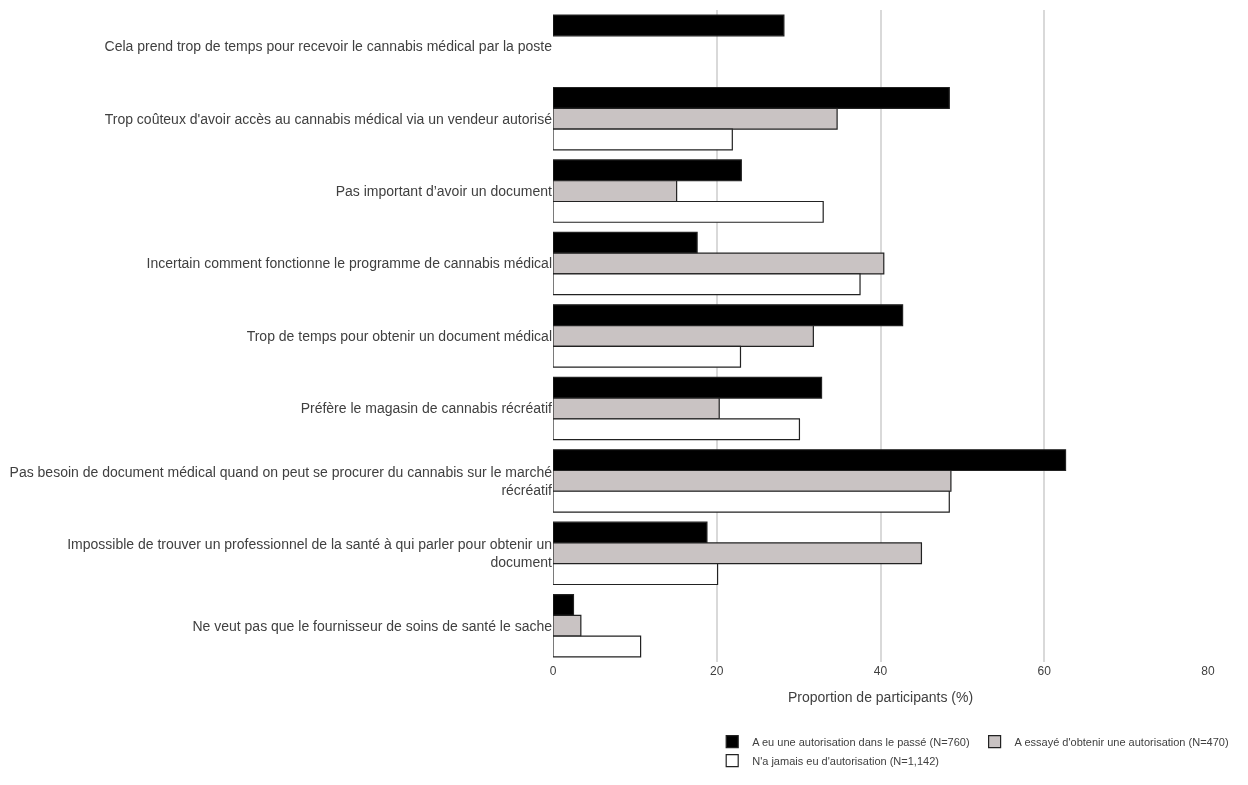 Image resolution: width=1248 pixels, height=785 pixels. Describe the element at coordinates (444, 191) in the screenshot. I see `y-tick-label: Pas important d’avoir un document` at that location.